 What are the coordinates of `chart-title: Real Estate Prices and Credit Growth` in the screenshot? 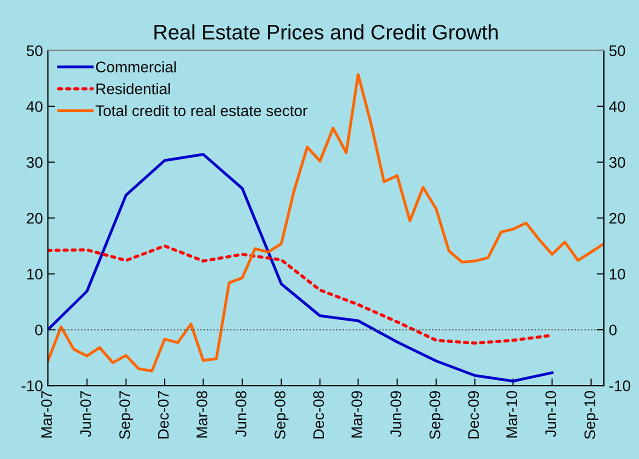 It's located at (326, 32).